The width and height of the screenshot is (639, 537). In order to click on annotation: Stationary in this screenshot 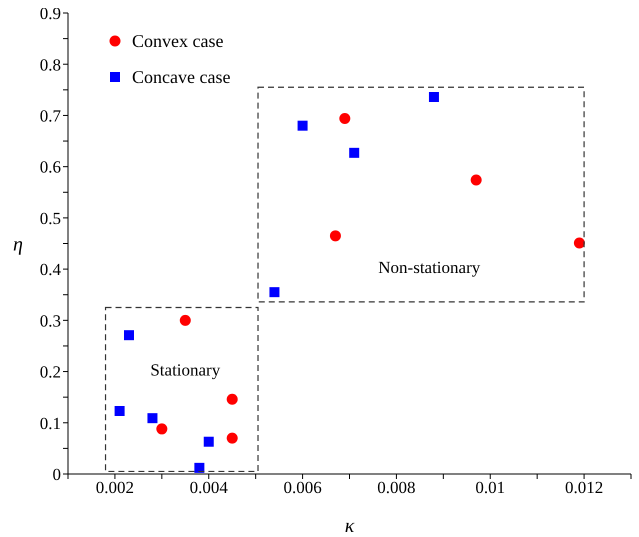, I will do `click(185, 370)`.